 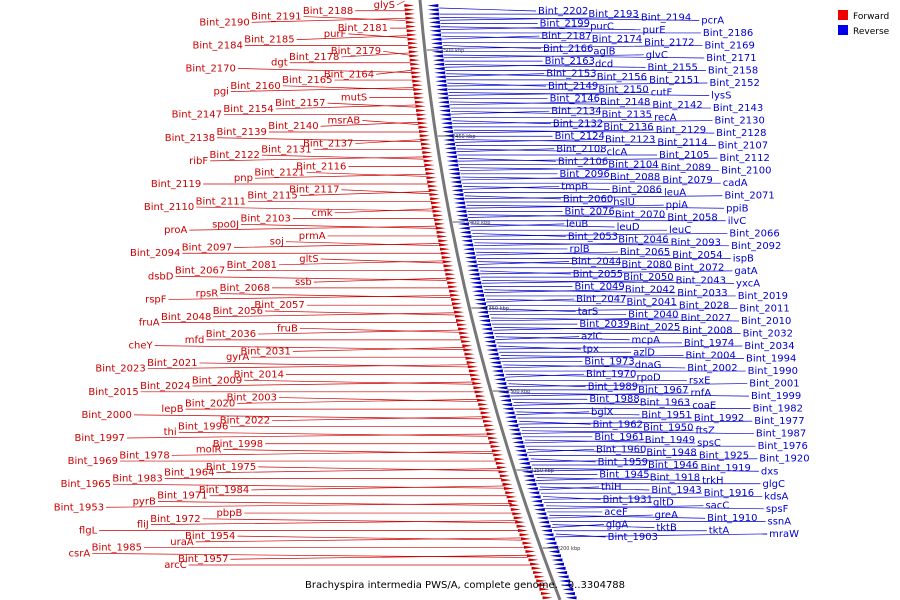 What do you see at coordinates (681, 130) in the screenshot?
I see `reverse-gene-label: Bint_2129` at bounding box center [681, 130].